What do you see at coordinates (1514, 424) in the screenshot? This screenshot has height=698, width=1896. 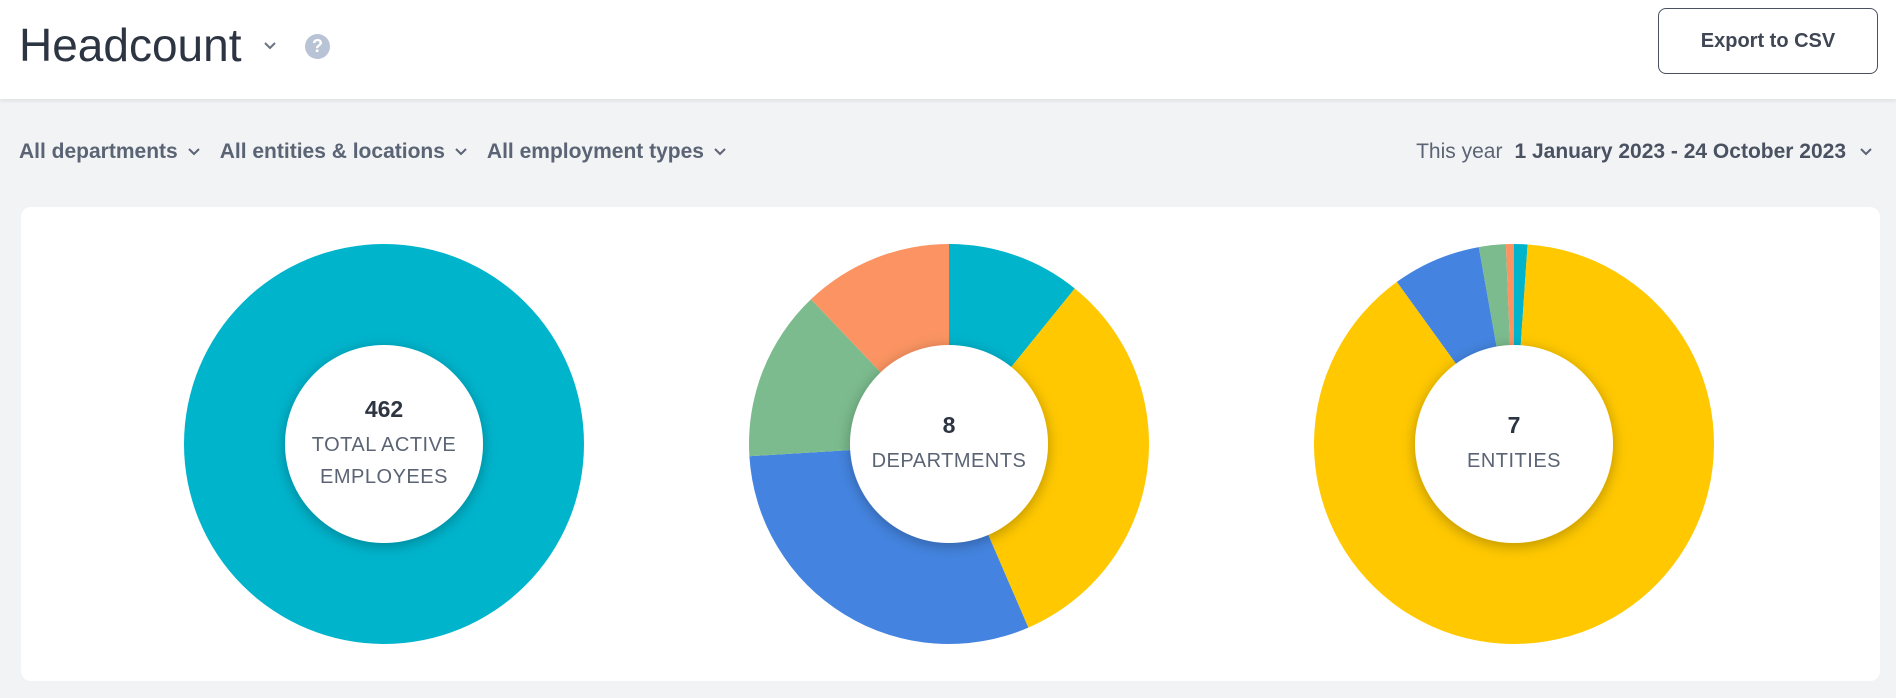 I see `center-value: 7` at bounding box center [1514, 424].